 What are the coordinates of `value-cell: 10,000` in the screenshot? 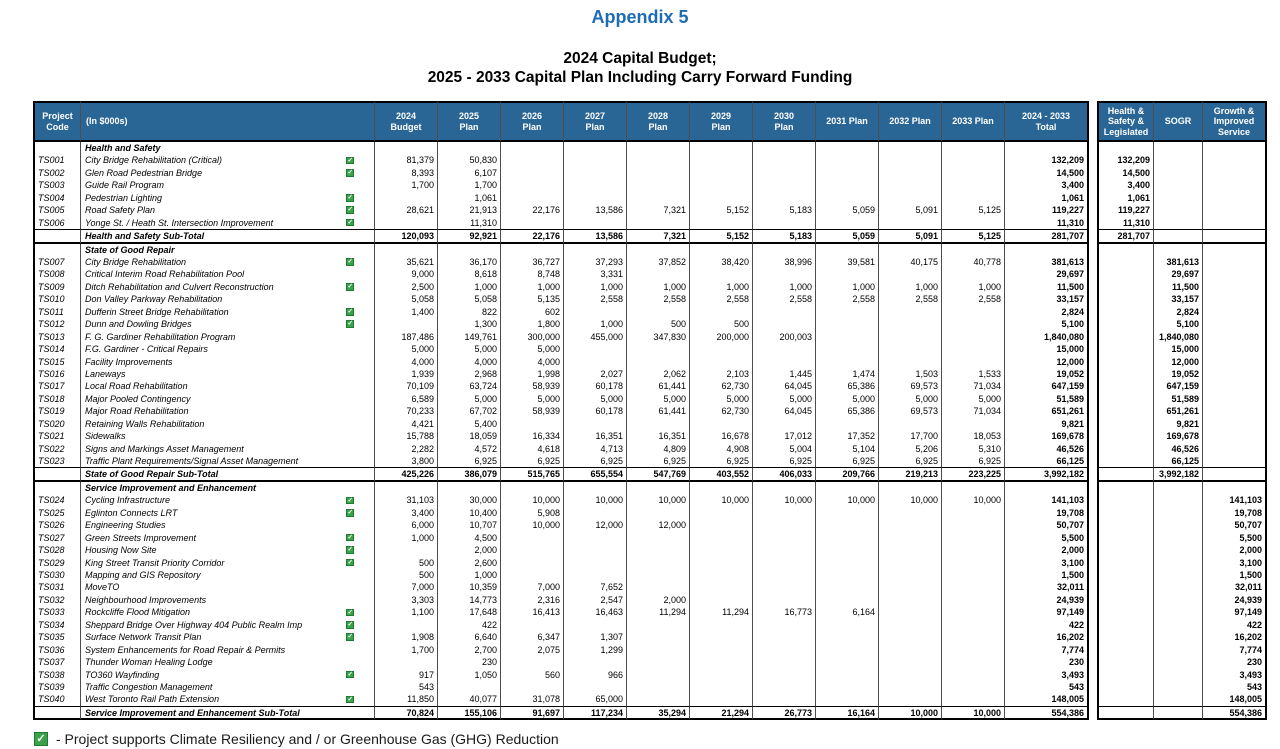 It's located at (658, 500).